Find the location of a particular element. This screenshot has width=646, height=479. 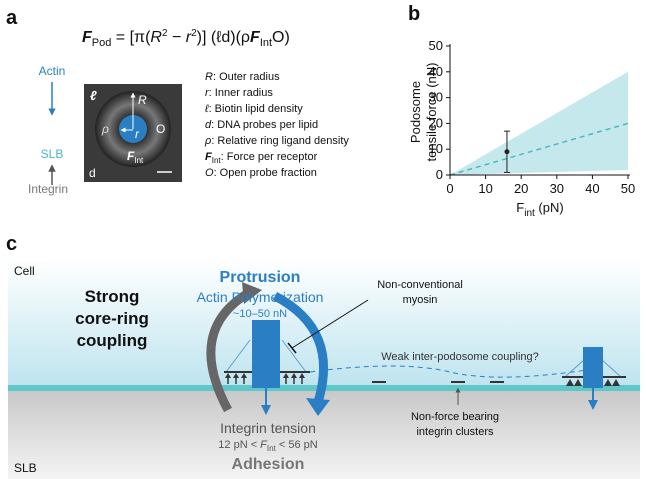

y-tick-label: 30 is located at coordinates (436, 97).